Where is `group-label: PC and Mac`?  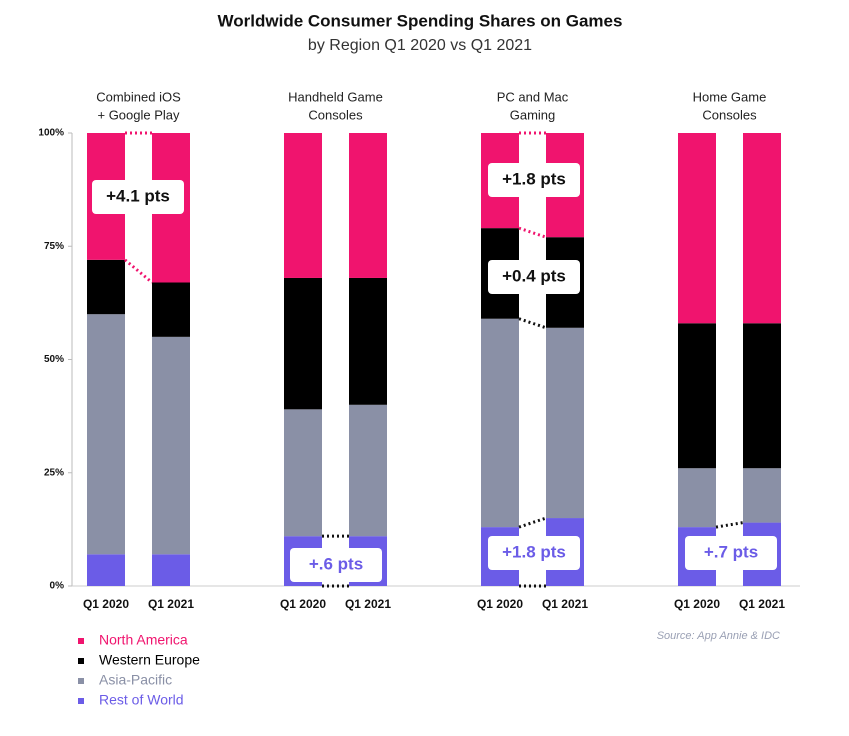 group-label: PC and Mac is located at coordinates (533, 96).